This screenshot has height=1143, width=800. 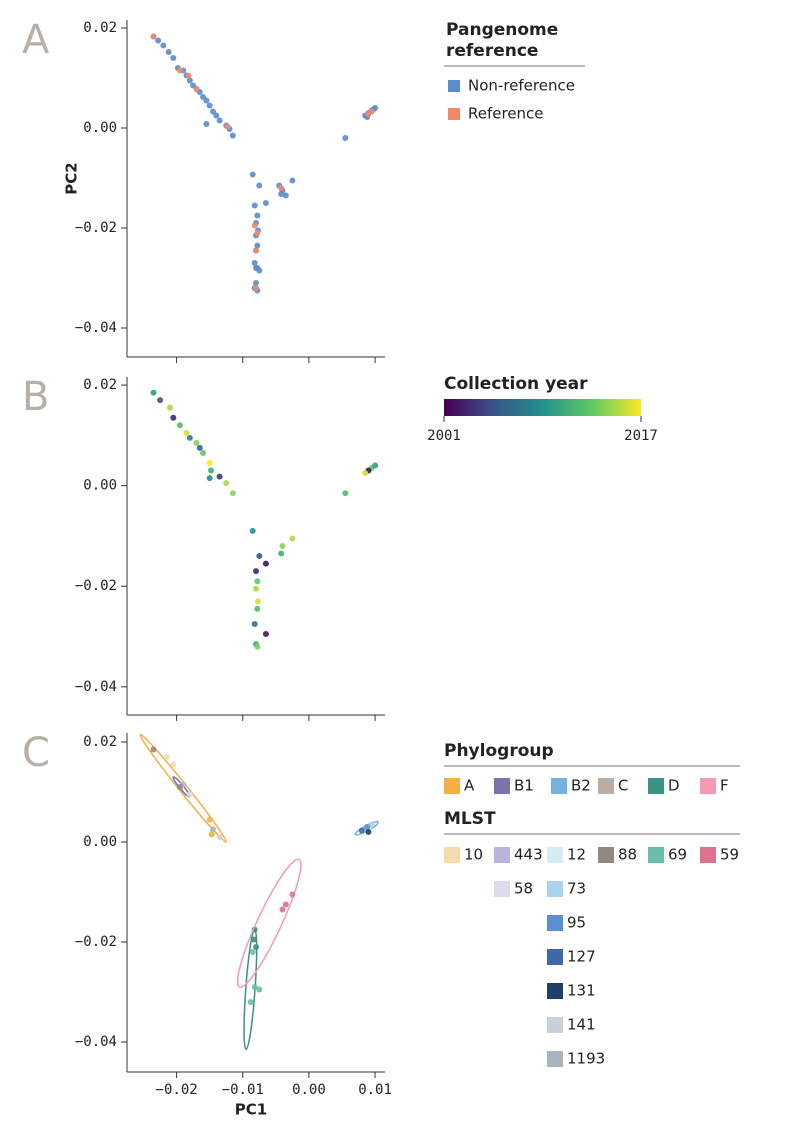 I want to click on legend-label: 88, so click(x=627, y=855).